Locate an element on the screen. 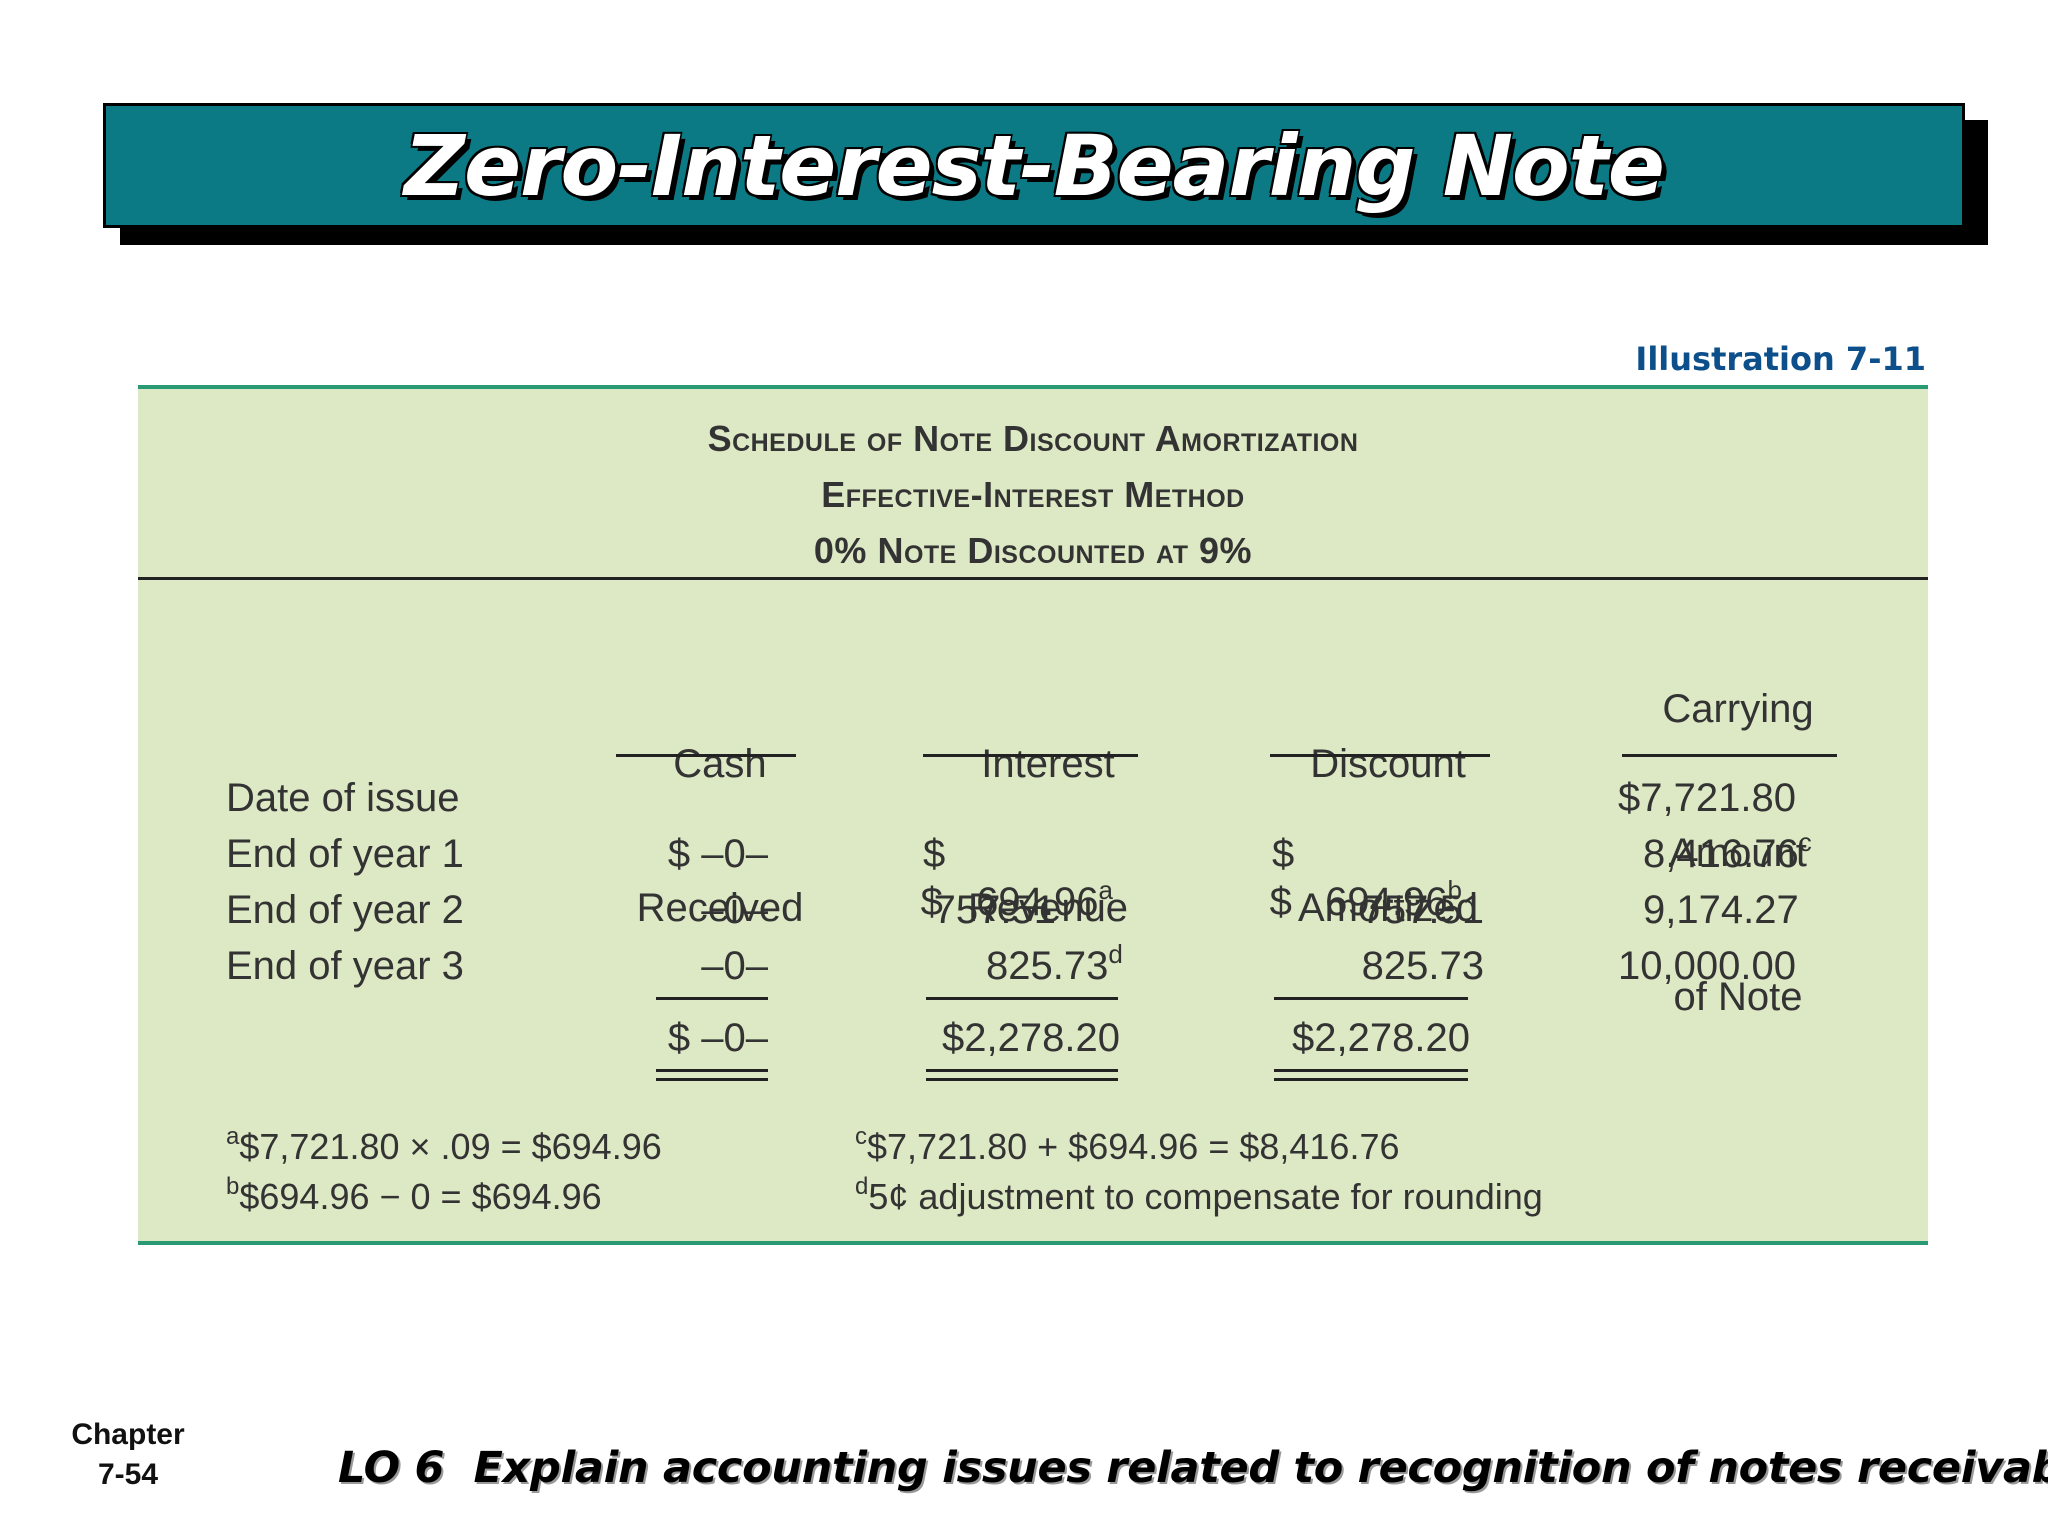 The height and width of the screenshot is (1536, 2048). col-header-interest-line-1: Interest is located at coordinates (1048, 764).